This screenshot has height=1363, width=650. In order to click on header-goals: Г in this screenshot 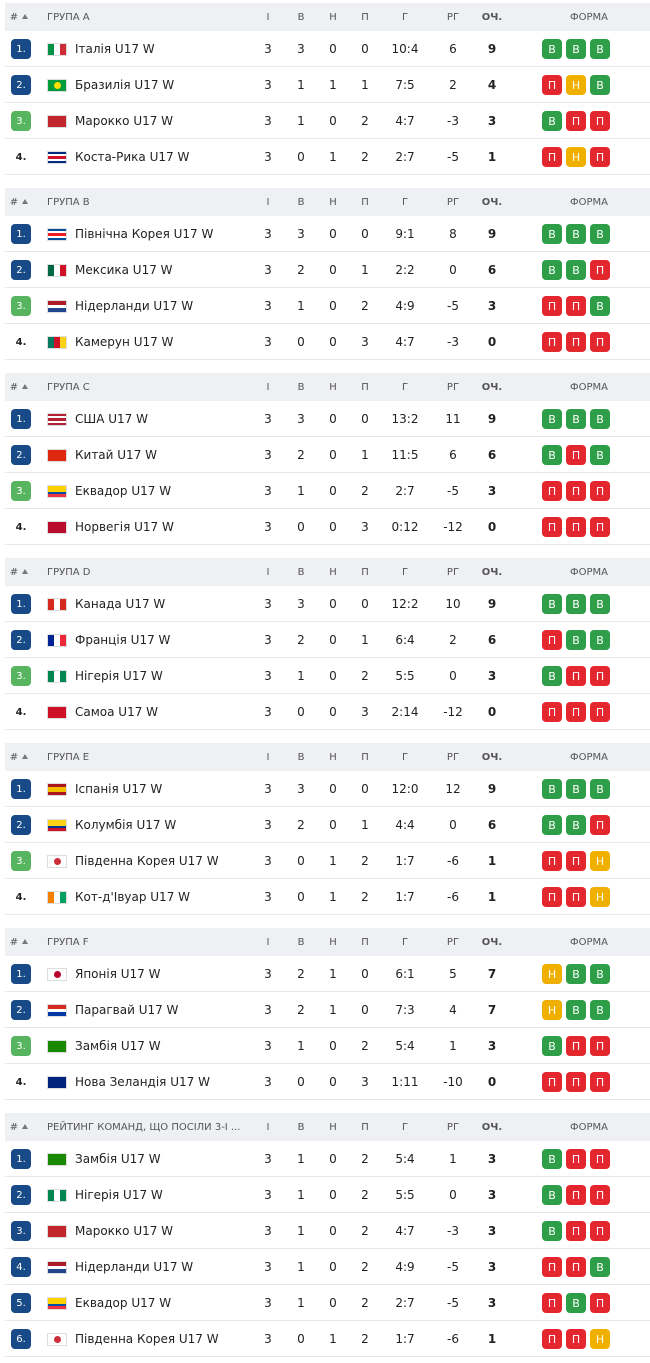, I will do `click(405, 17)`.